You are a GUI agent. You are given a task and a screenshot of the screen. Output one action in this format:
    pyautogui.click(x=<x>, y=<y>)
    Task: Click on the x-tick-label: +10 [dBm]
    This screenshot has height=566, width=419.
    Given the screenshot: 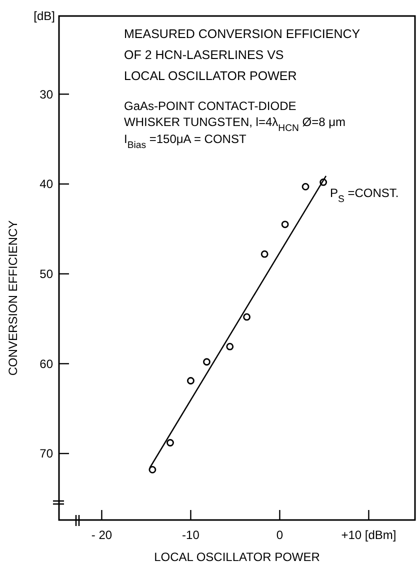 What is the action you would take?
    pyautogui.click(x=368, y=535)
    